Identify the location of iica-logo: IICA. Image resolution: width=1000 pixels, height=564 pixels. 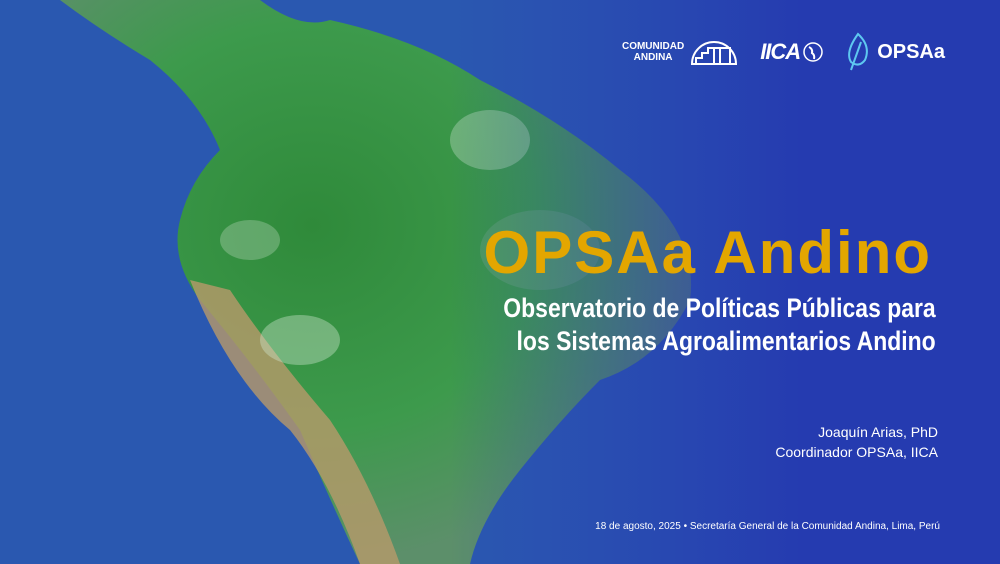
(791, 52).